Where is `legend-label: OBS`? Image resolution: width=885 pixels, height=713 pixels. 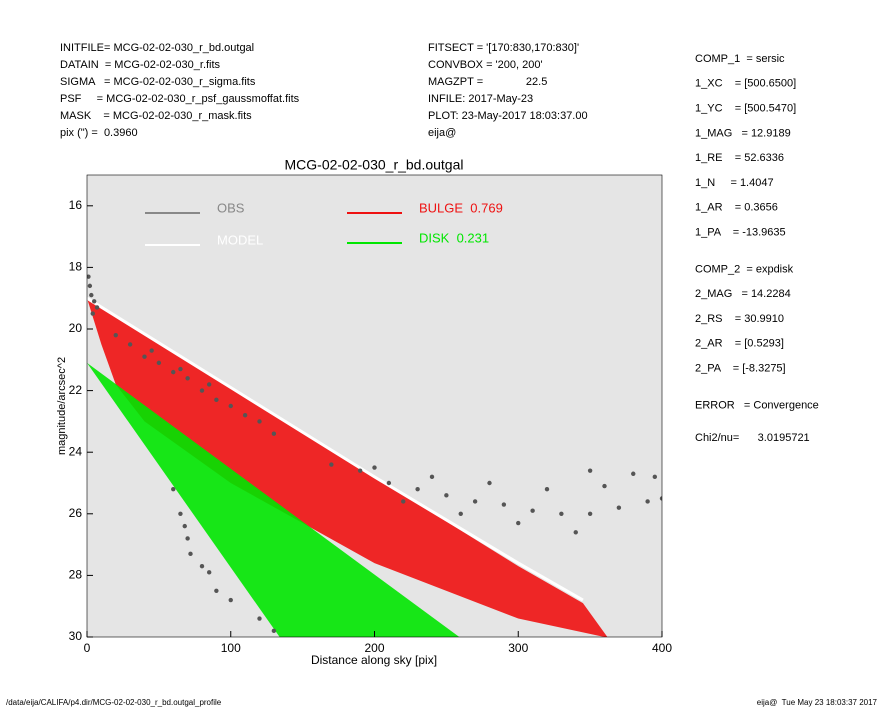 legend-label: OBS is located at coordinates (231, 207).